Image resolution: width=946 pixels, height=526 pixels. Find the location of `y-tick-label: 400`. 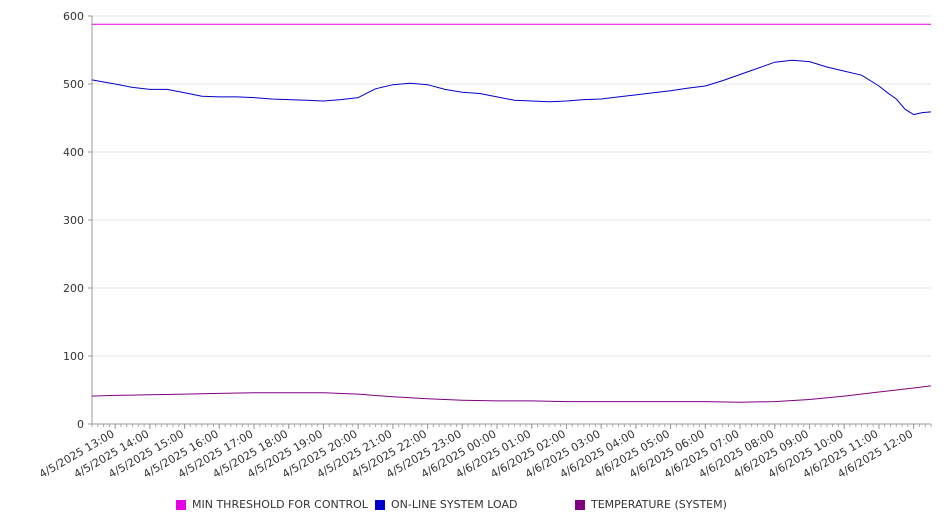

y-tick-label: 400 is located at coordinates (73, 152).